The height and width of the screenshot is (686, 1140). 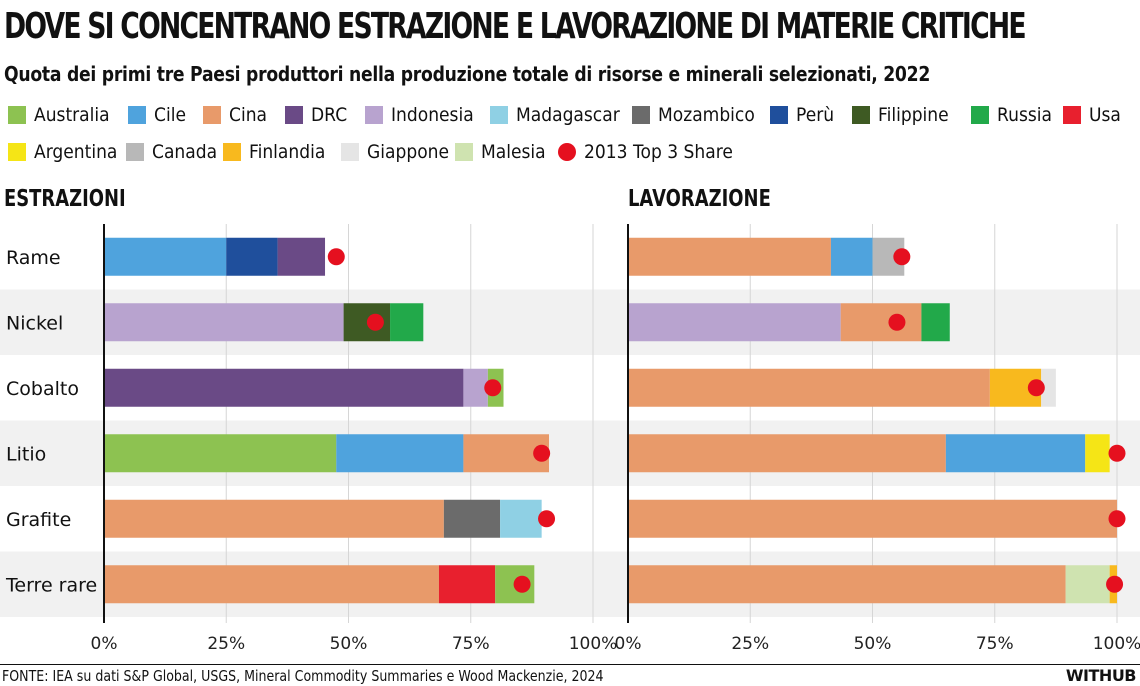 What do you see at coordinates (26, 454) in the screenshot?
I see `category-label: Litio` at bounding box center [26, 454].